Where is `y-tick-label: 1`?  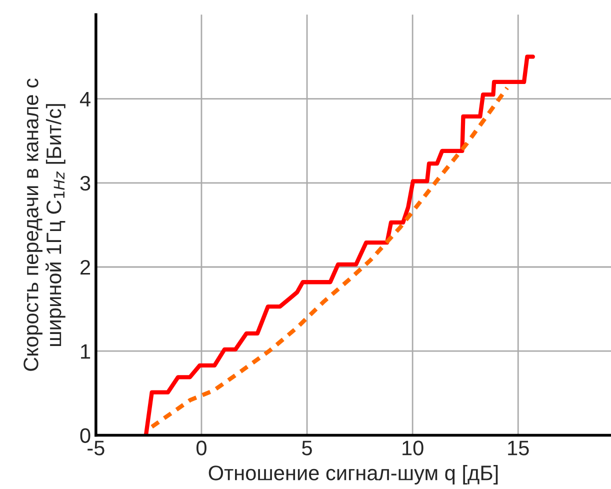
y-tick-label: 1 is located at coordinates (85, 351).